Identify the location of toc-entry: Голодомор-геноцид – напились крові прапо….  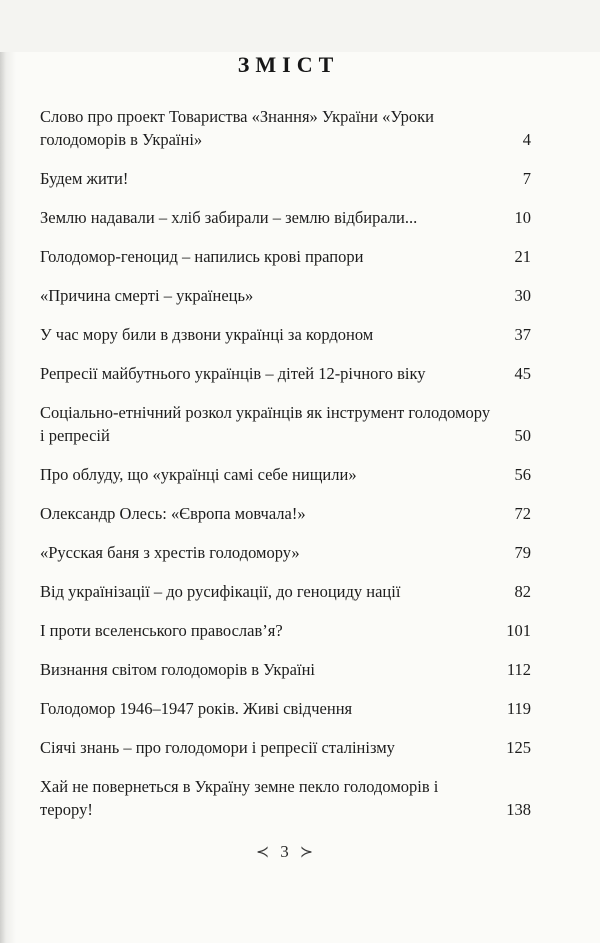
(285, 256).